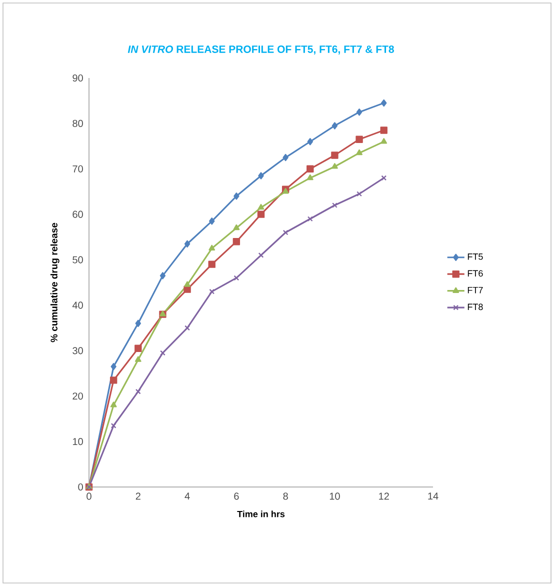 This screenshot has height=586, width=554. I want to click on legend-label: FT6, so click(475, 273).